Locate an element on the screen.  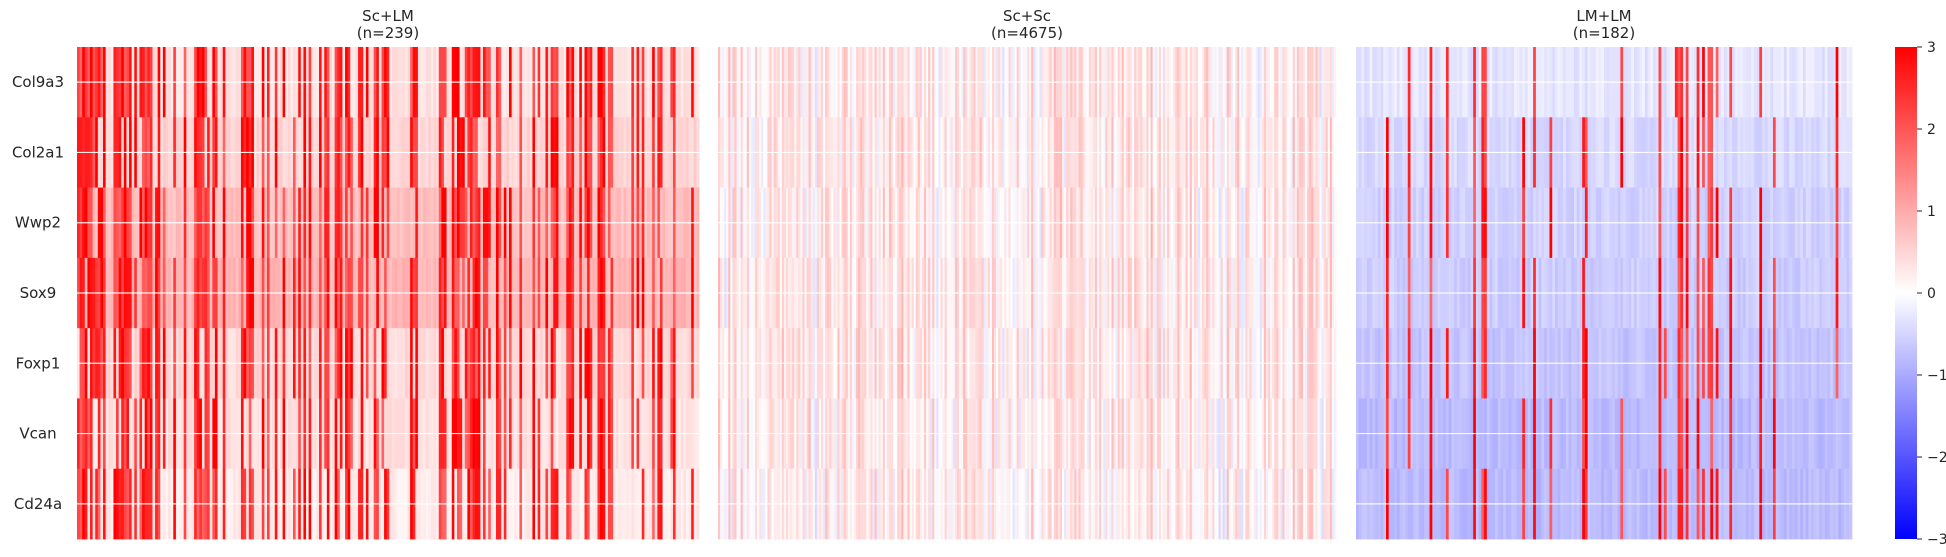
panel-count: (n=239) is located at coordinates (388, 33).